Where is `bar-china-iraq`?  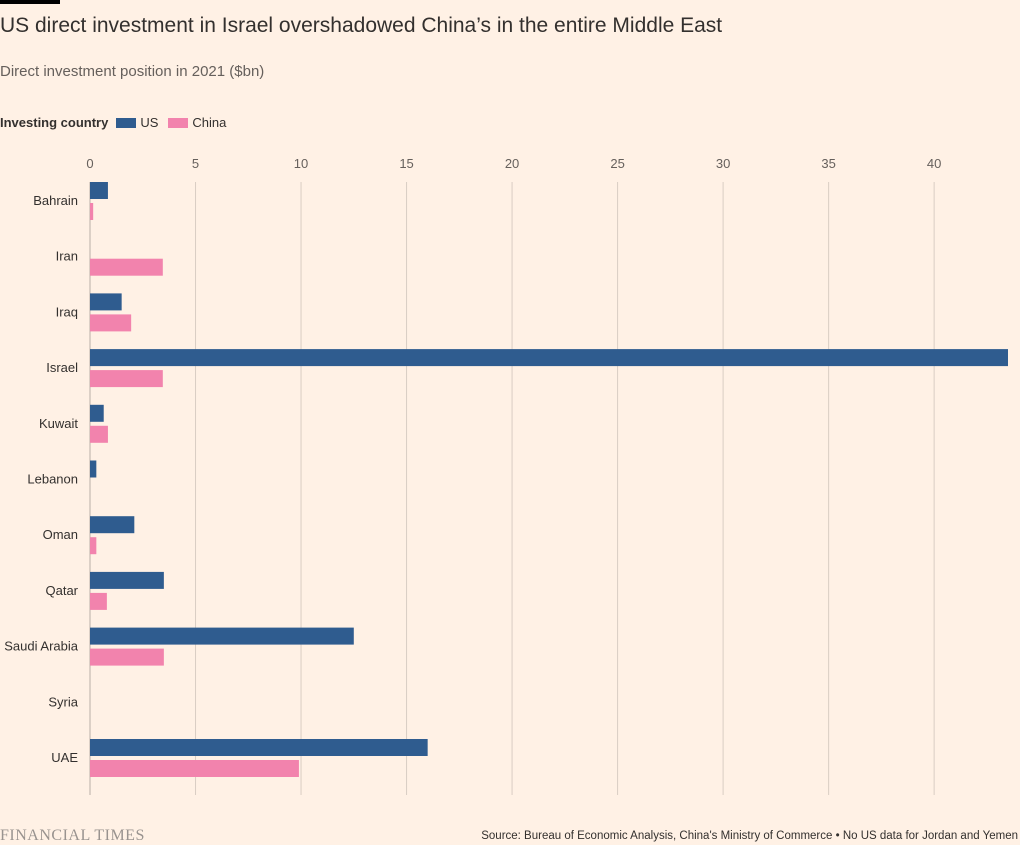 bar-china-iraq is located at coordinates (111, 323).